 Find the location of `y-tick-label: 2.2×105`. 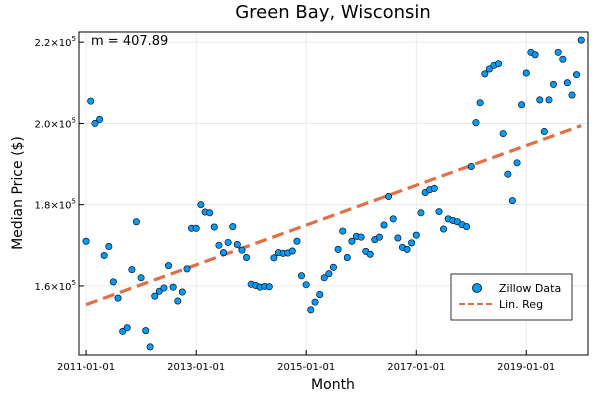

y-tick-label: 2.2×105 is located at coordinates (55, 42).